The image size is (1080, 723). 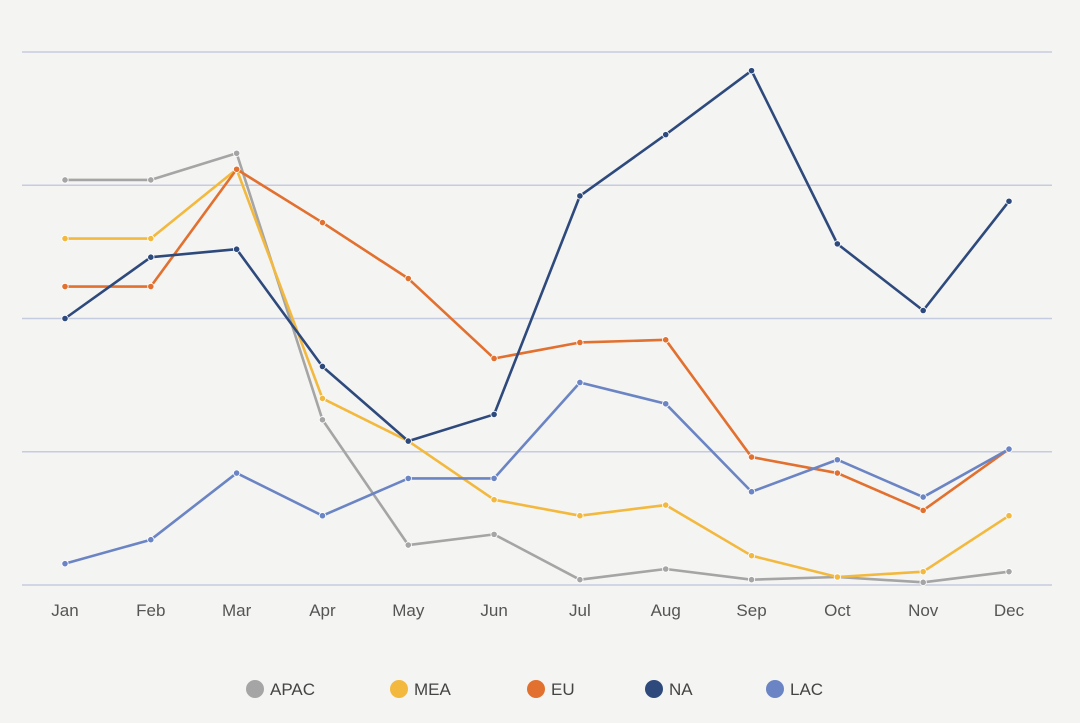 I want to click on legend-label: MEA, so click(x=433, y=689).